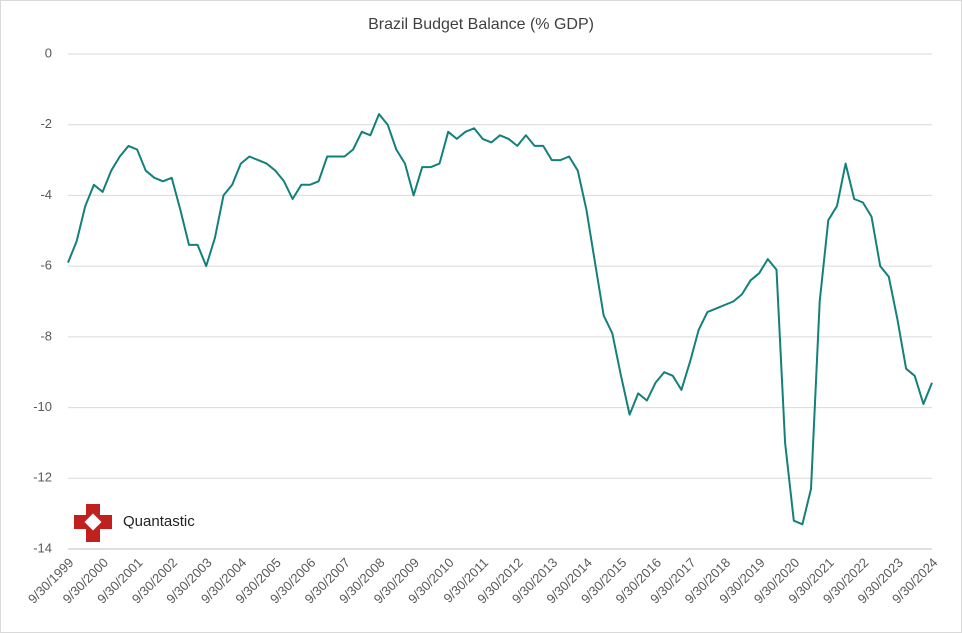 The height and width of the screenshot is (633, 962). What do you see at coordinates (46, 335) in the screenshot?
I see `y-tick-label: -8` at bounding box center [46, 335].